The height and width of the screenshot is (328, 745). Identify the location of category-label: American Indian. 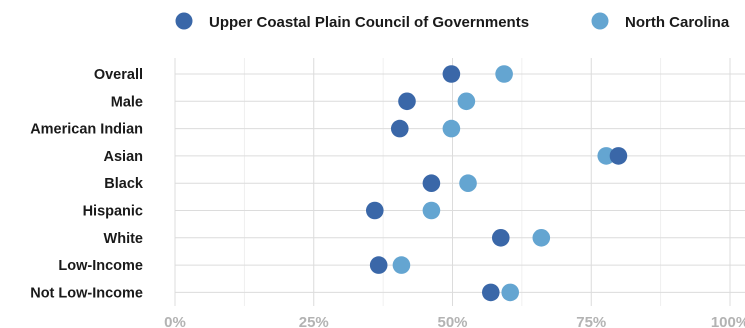
(86, 130).